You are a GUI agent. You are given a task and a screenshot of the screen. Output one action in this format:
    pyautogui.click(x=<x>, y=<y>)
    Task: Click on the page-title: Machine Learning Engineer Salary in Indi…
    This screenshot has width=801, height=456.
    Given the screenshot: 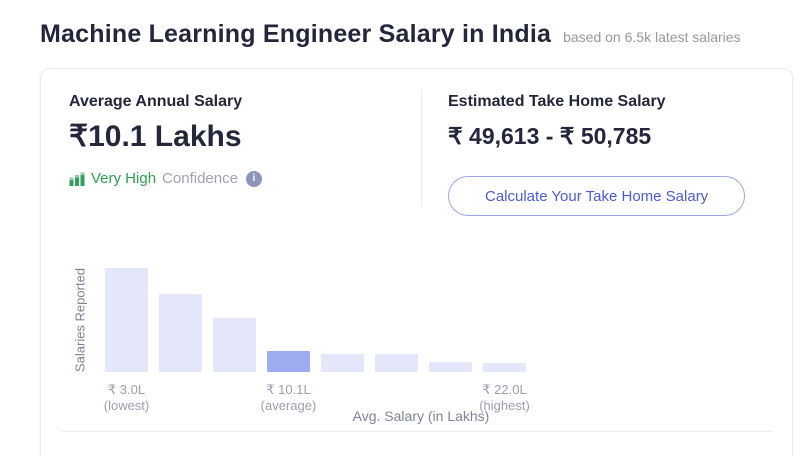 What is the action you would take?
    pyautogui.click(x=296, y=34)
    